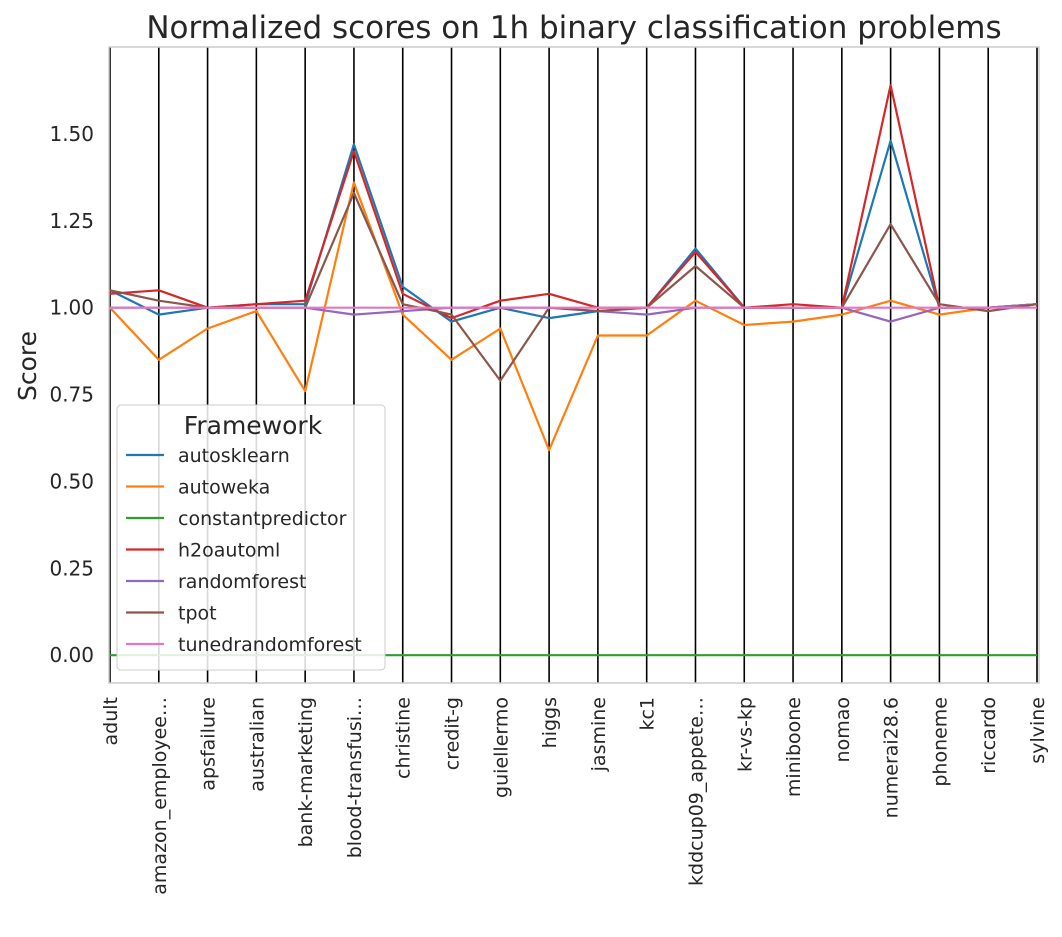  I want to click on legend-label-autosklearn: autosklearn, so click(234, 456).